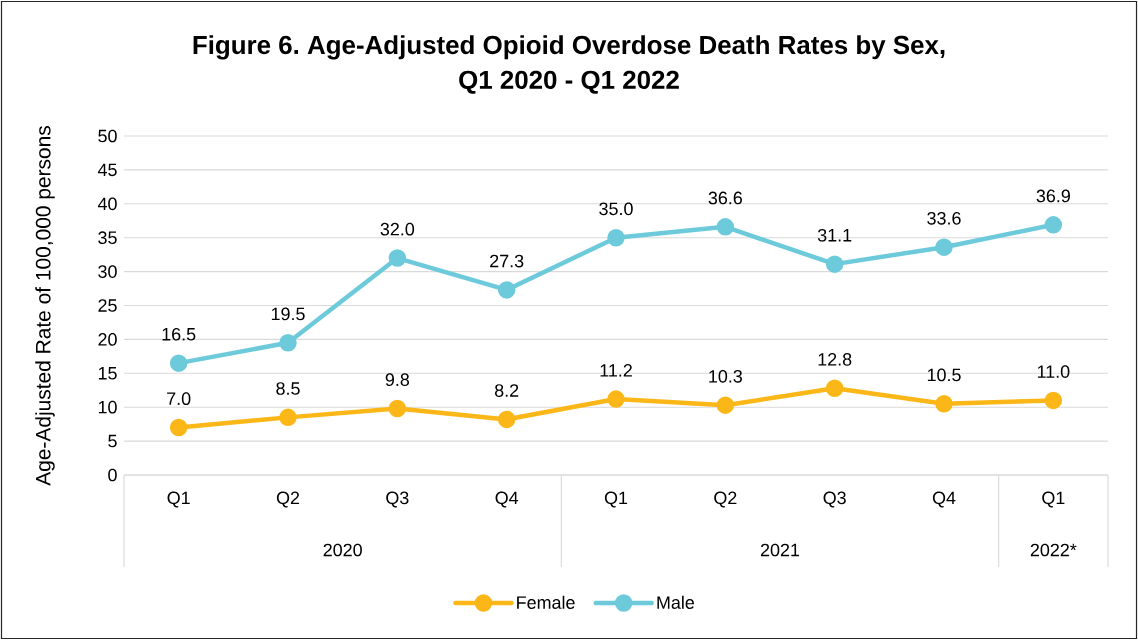 Image resolution: width=1138 pixels, height=640 pixels. What do you see at coordinates (616, 370) in the screenshot?
I see `data-label: 11.2` at bounding box center [616, 370].